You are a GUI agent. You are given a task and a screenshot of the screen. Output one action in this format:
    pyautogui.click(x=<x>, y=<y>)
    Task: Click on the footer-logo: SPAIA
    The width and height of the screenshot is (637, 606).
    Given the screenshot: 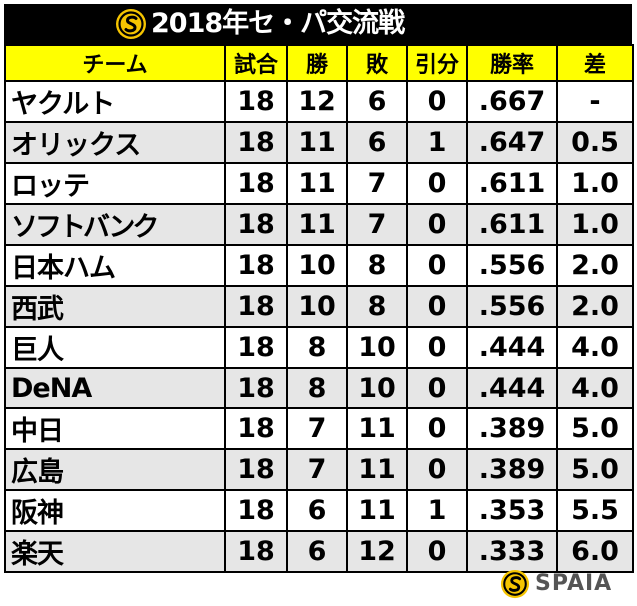 What is the action you would take?
    pyautogui.click(x=565, y=584)
    